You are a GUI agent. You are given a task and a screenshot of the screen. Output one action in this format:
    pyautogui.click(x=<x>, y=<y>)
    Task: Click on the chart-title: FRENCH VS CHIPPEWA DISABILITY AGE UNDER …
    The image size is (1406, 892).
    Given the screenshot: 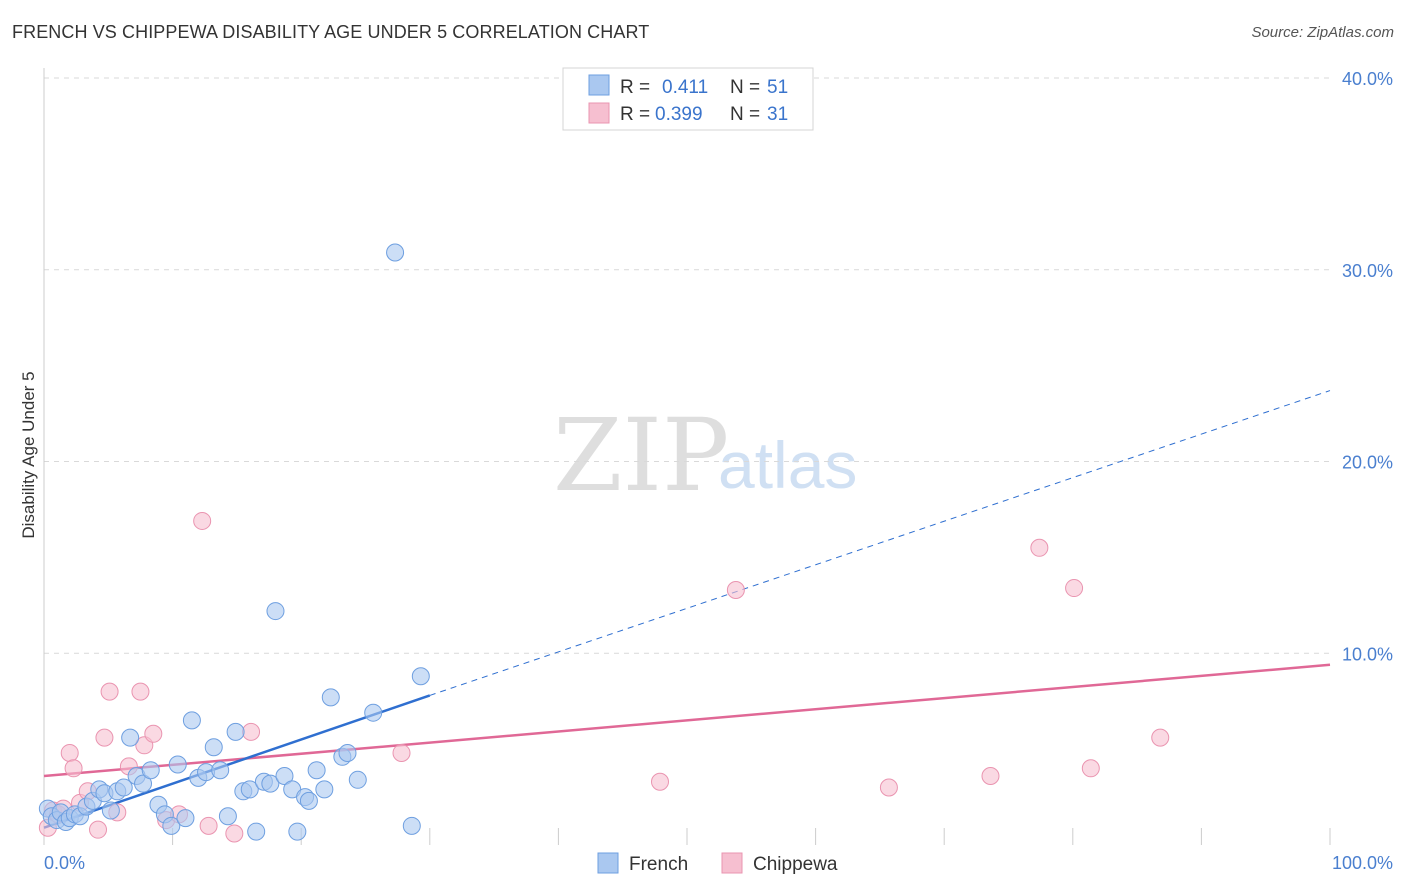 What is the action you would take?
    pyautogui.click(x=331, y=32)
    